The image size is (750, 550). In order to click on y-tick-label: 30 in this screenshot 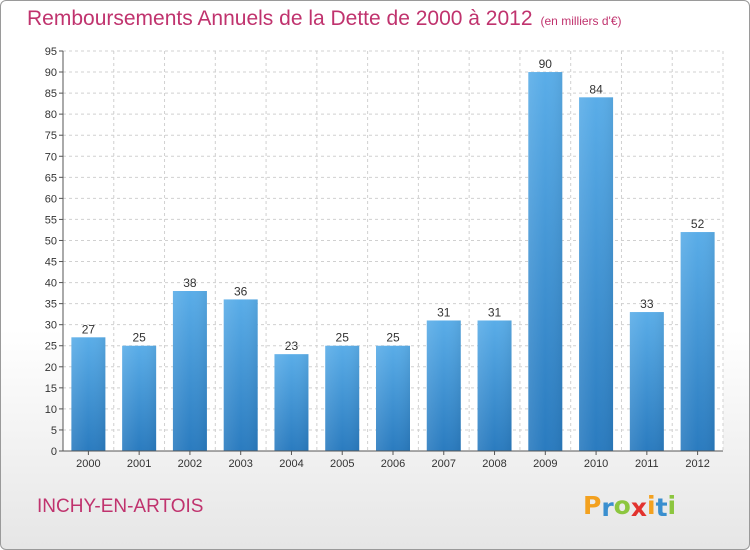, I will do `click(51, 326)`.